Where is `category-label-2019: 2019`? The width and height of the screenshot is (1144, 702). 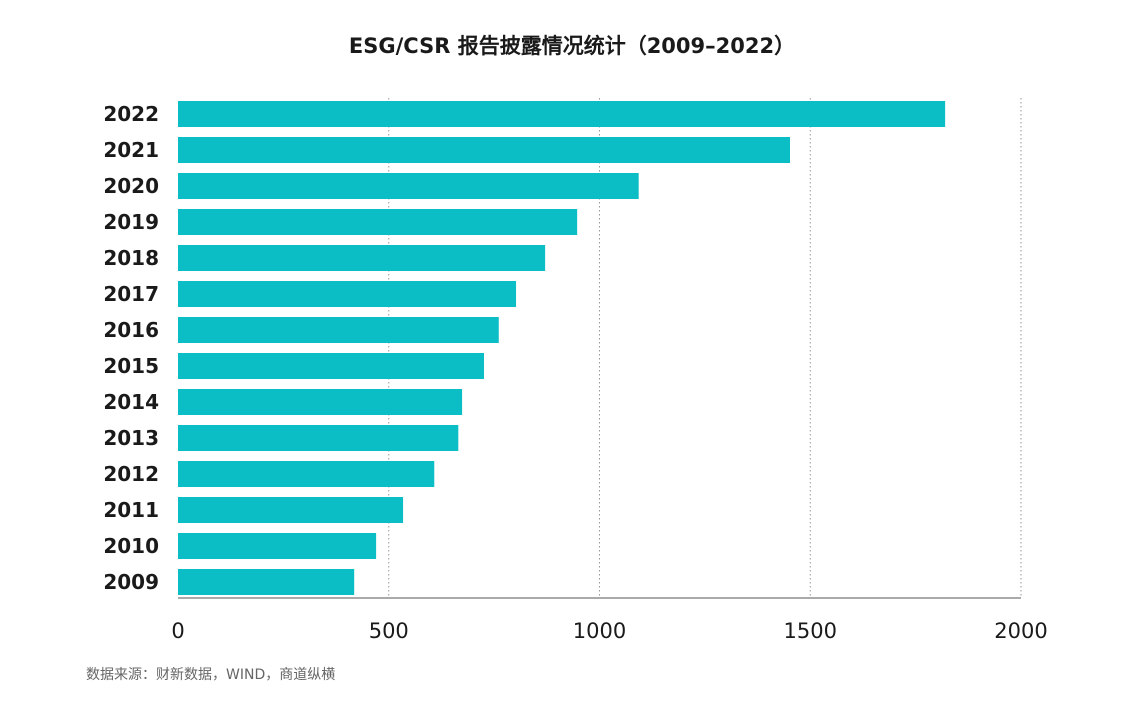 category-label-2019: 2019 is located at coordinates (131, 222).